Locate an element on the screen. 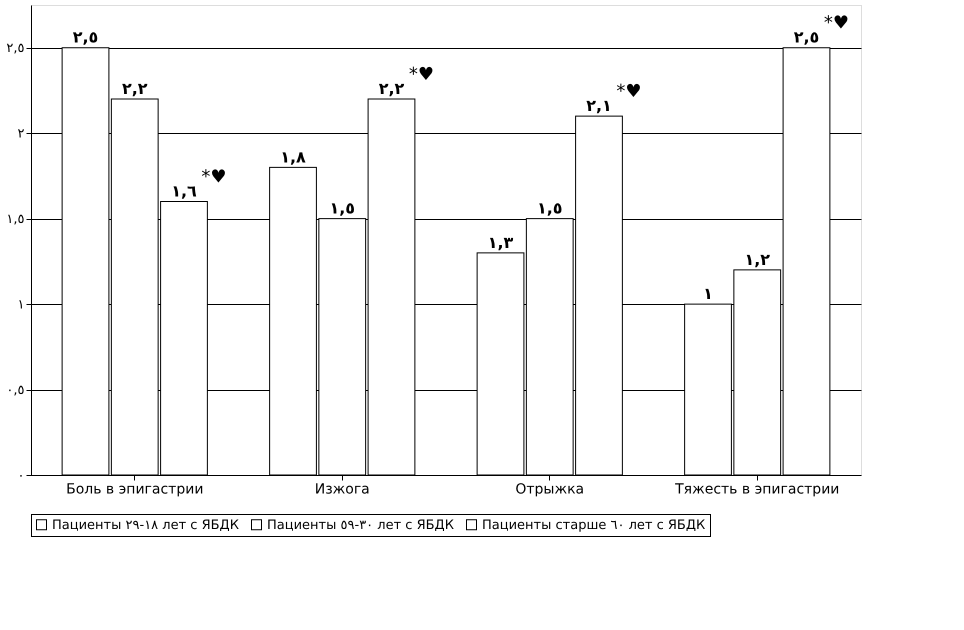  x-tick-label: Тяжесть в эпигастрии is located at coordinates (757, 490).